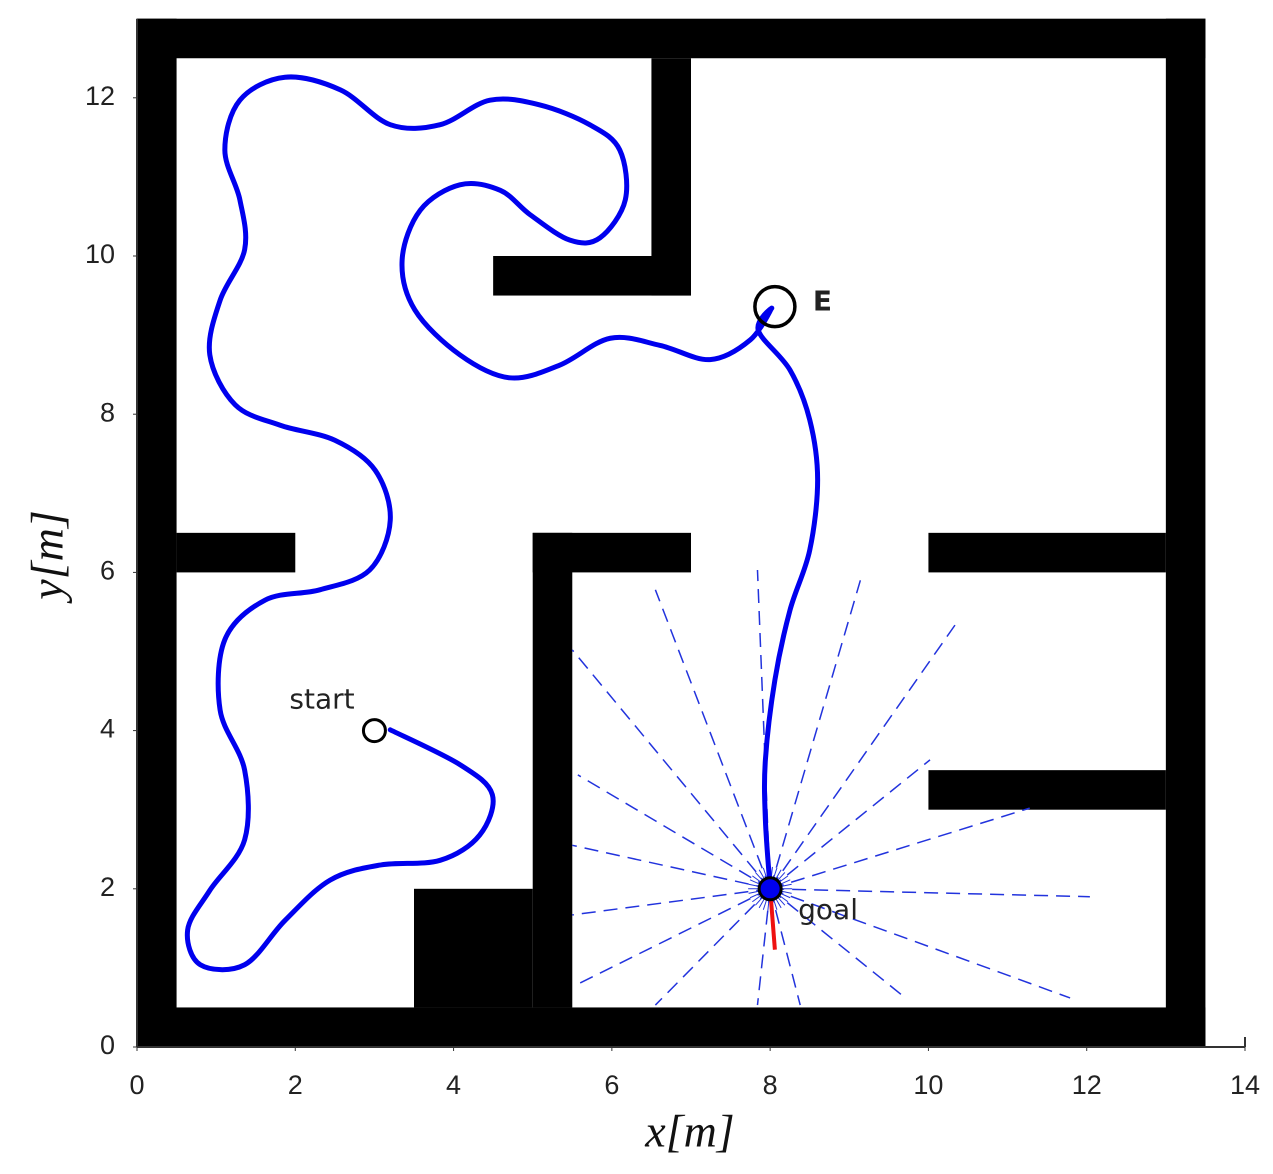 The height and width of the screenshot is (1174, 1273). Describe the element at coordinates (107, 729) in the screenshot. I see `y-tick-label: 4` at that location.